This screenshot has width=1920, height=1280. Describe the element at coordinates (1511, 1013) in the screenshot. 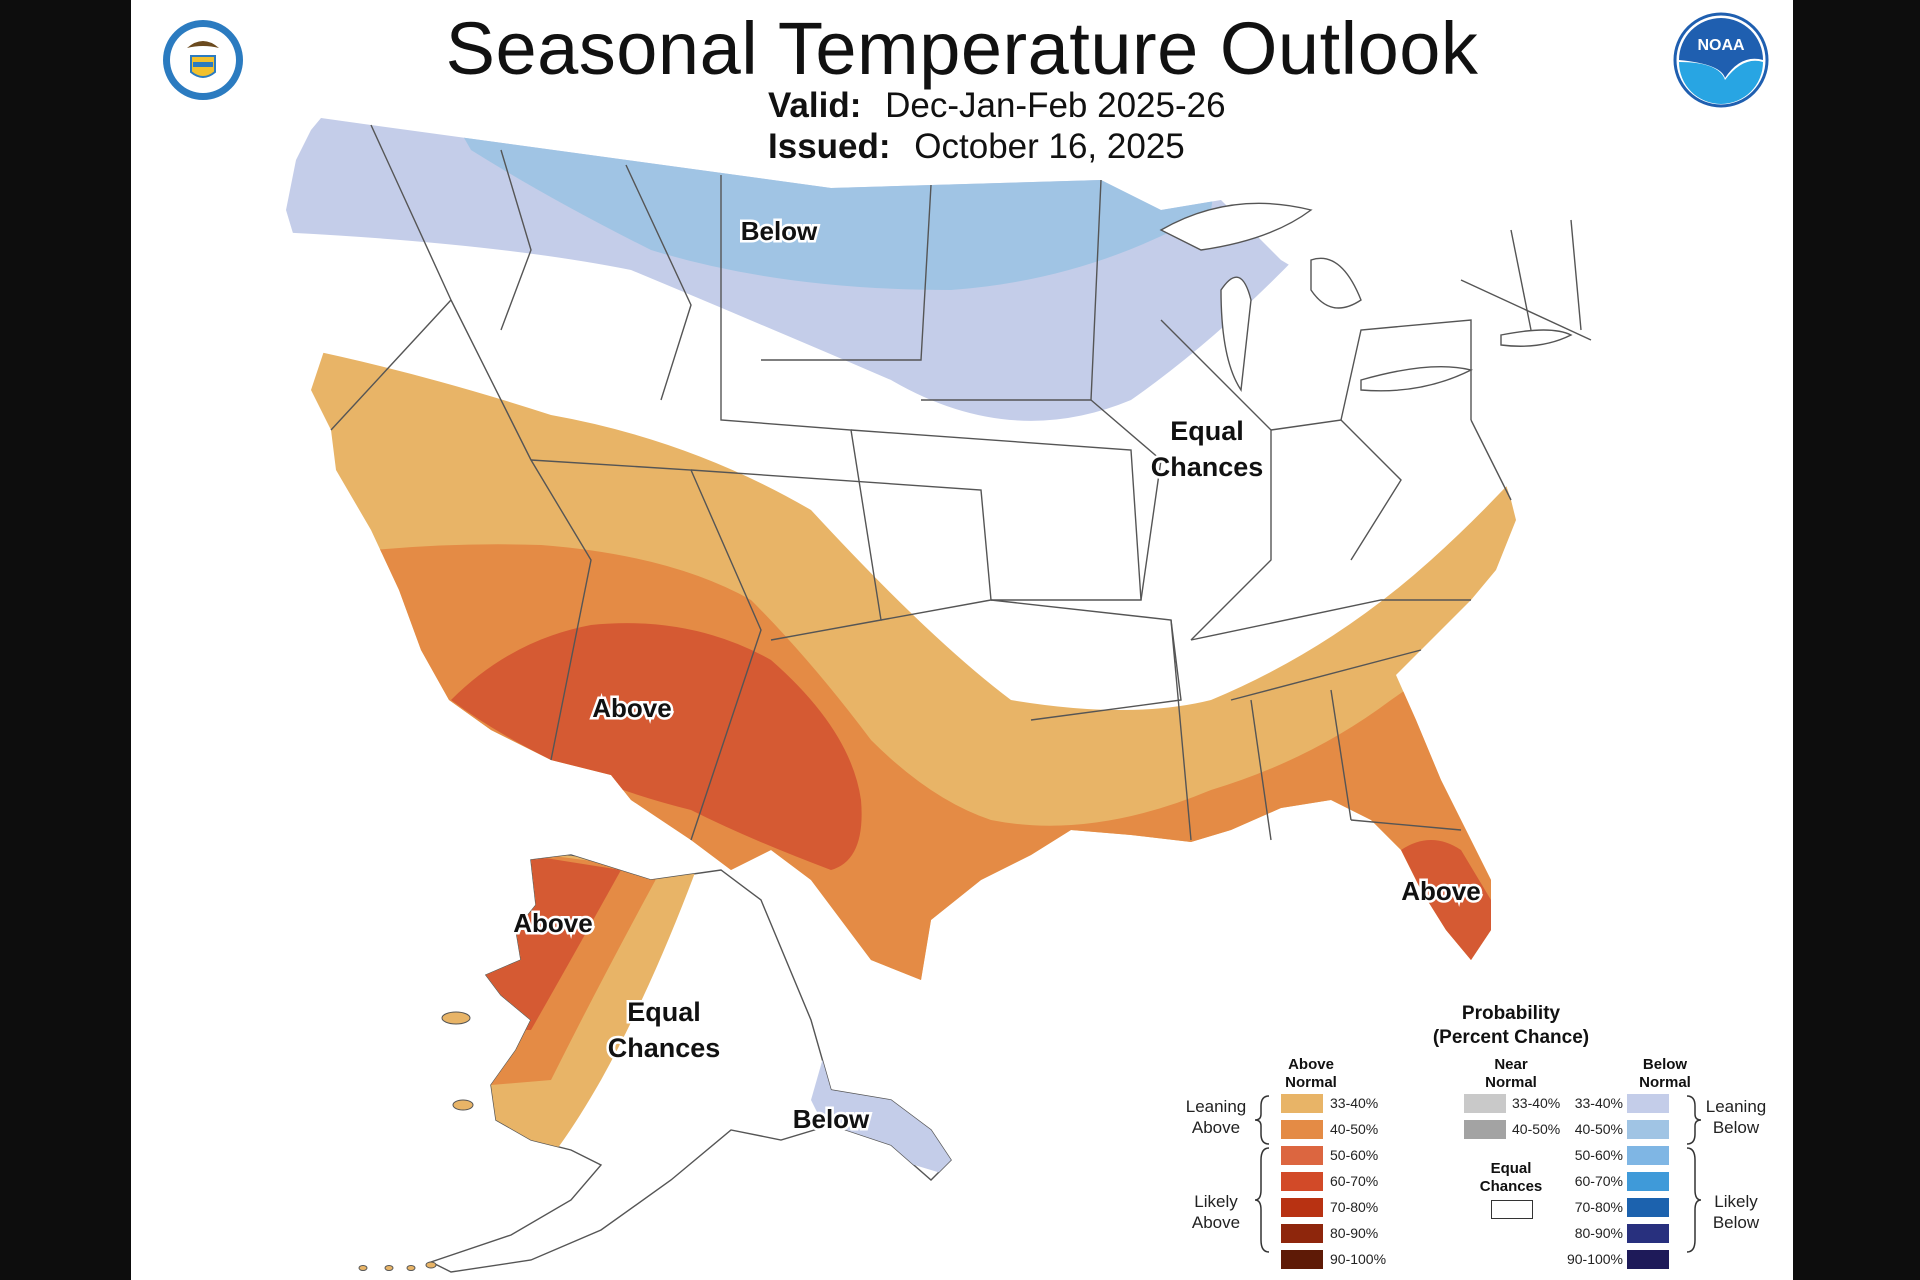

I see `legend-title-line1: Probability` at that location.